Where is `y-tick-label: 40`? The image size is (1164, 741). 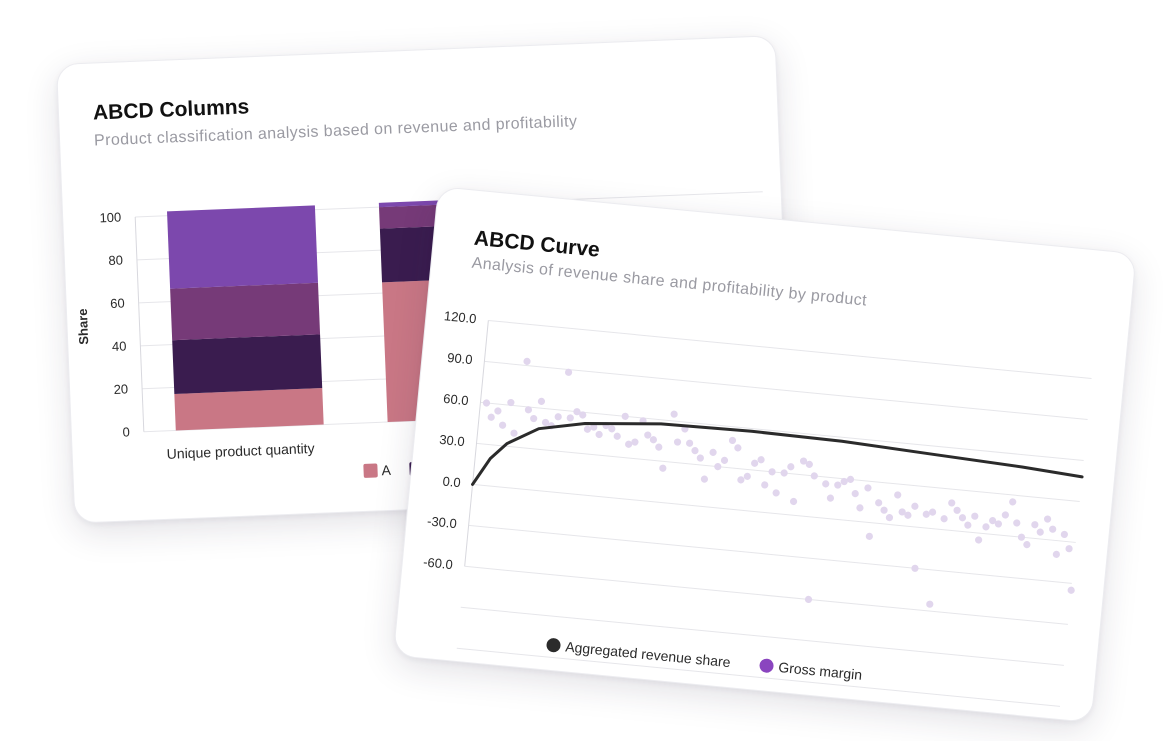 y-tick-label: 40 is located at coordinates (119, 346).